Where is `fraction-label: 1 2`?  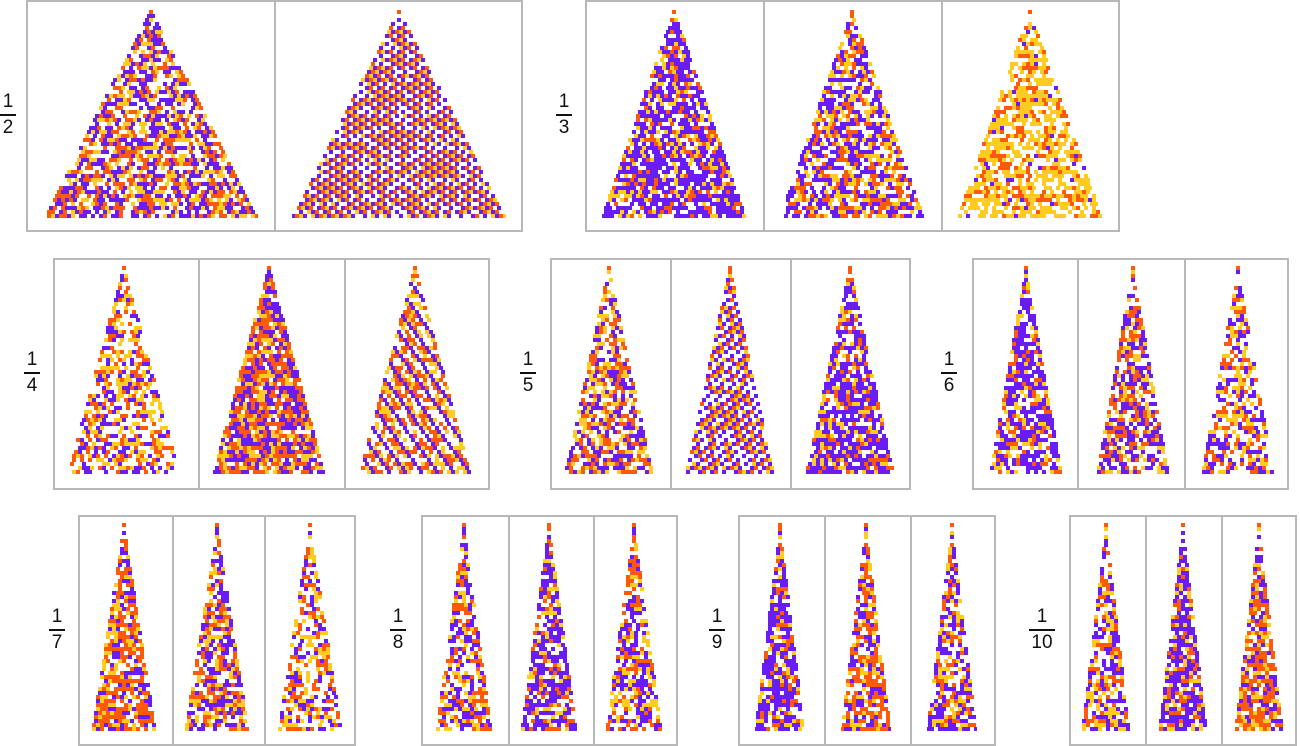 fraction-label: 1 2 is located at coordinates (8, 114).